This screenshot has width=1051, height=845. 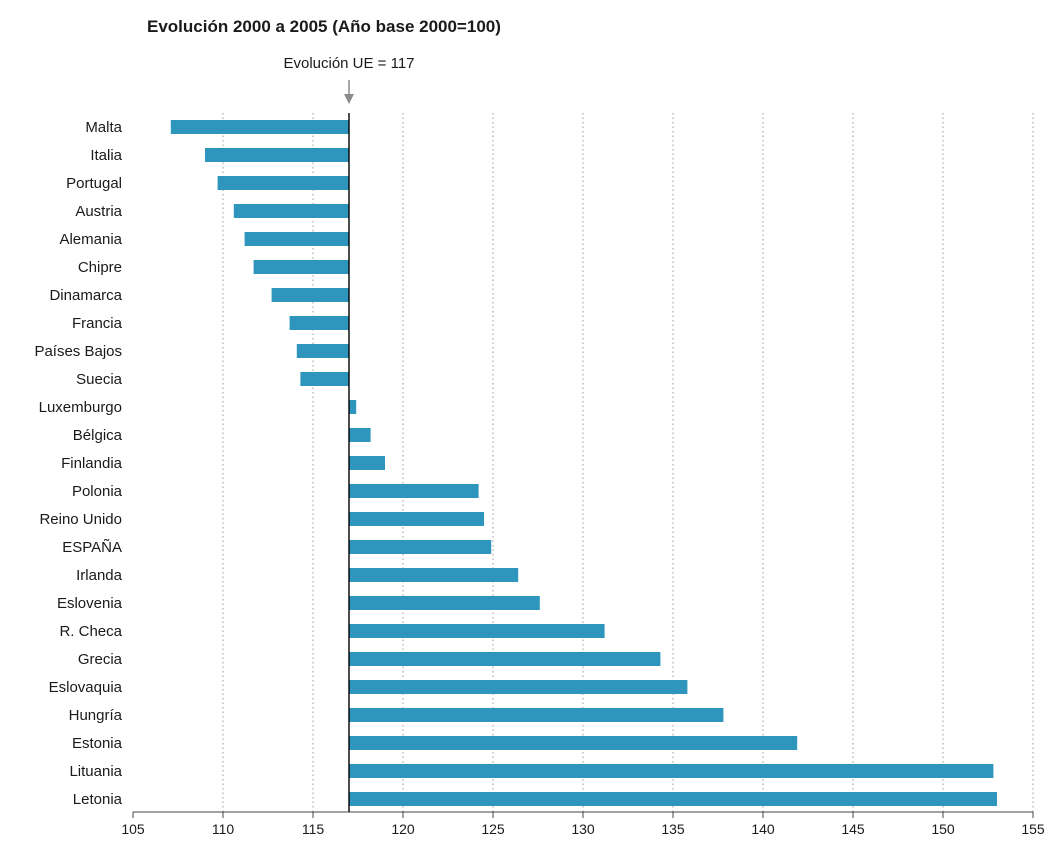 What do you see at coordinates (763, 829) in the screenshot?
I see `x-tick-label: 140` at bounding box center [763, 829].